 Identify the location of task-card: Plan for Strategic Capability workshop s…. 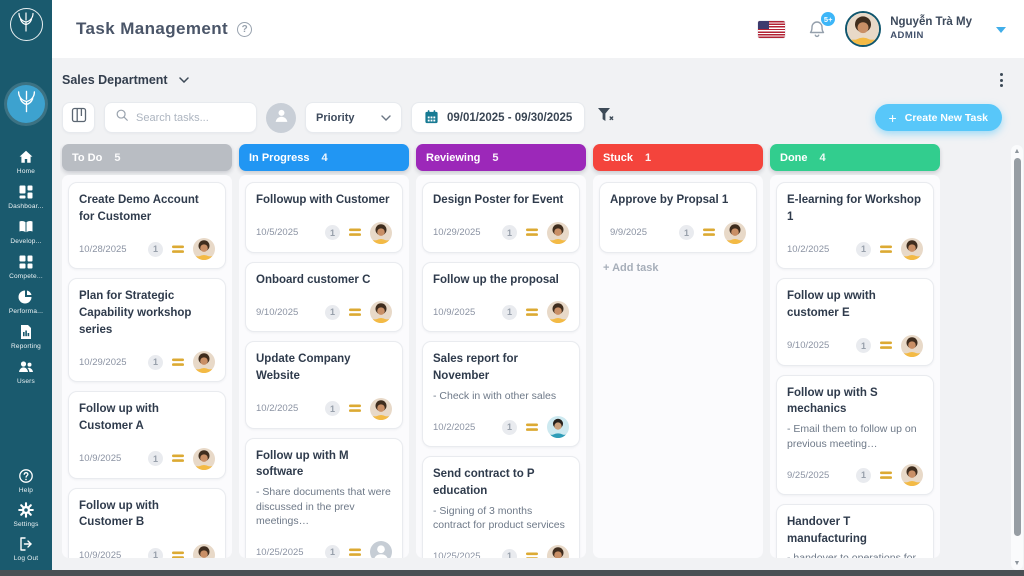
(147, 330).